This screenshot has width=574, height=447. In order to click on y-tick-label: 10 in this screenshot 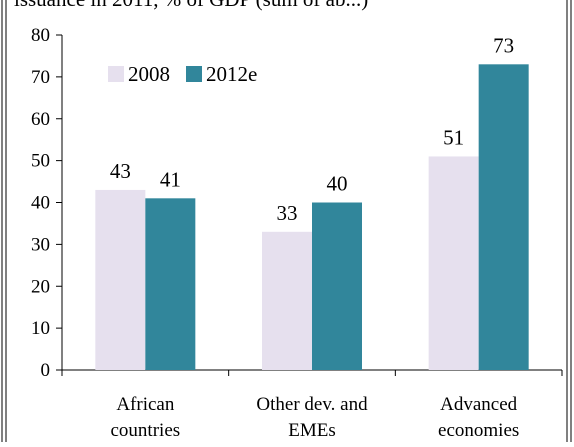, I will do `click(40, 328)`.